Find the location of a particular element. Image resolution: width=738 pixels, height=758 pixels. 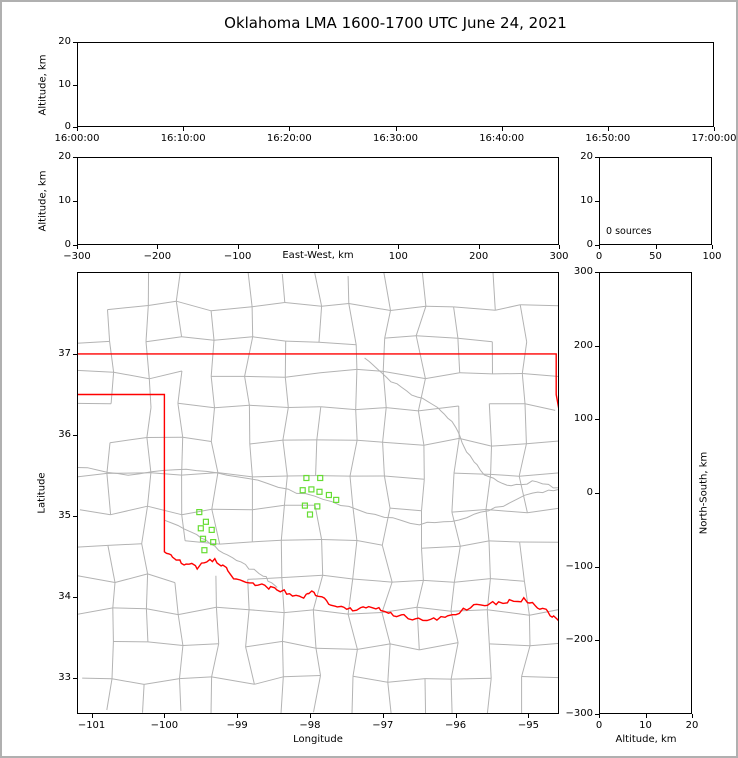

x-tick-label: 17:00:00 is located at coordinates (714, 138).